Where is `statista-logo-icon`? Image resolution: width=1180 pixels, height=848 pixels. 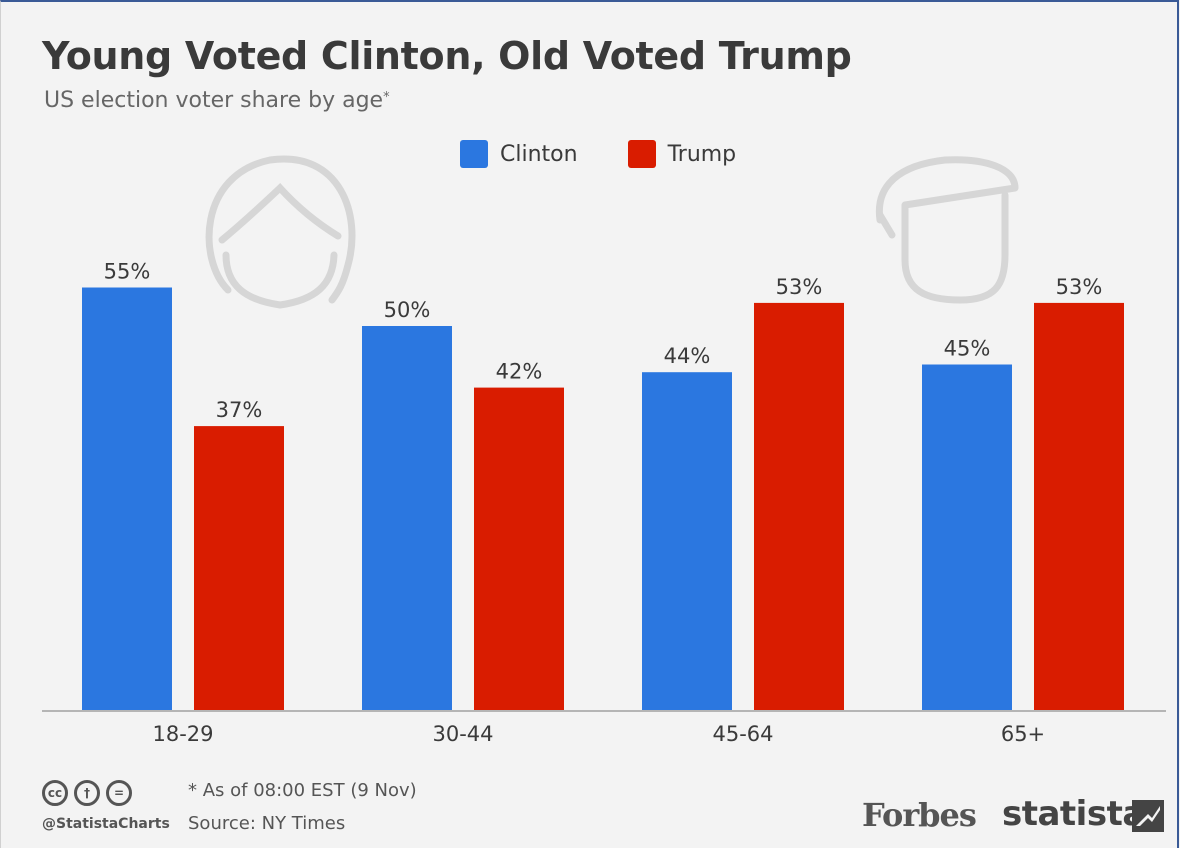 statista-logo-icon is located at coordinates (1148, 816).